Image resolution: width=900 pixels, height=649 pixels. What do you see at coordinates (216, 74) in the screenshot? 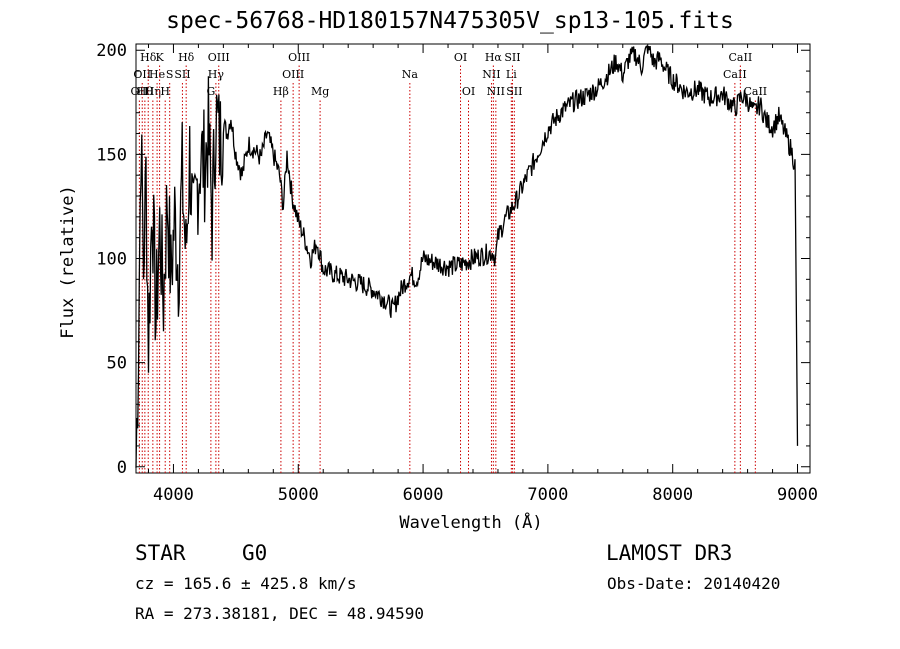
I see `marker-label-12: Hγ` at bounding box center [216, 74].